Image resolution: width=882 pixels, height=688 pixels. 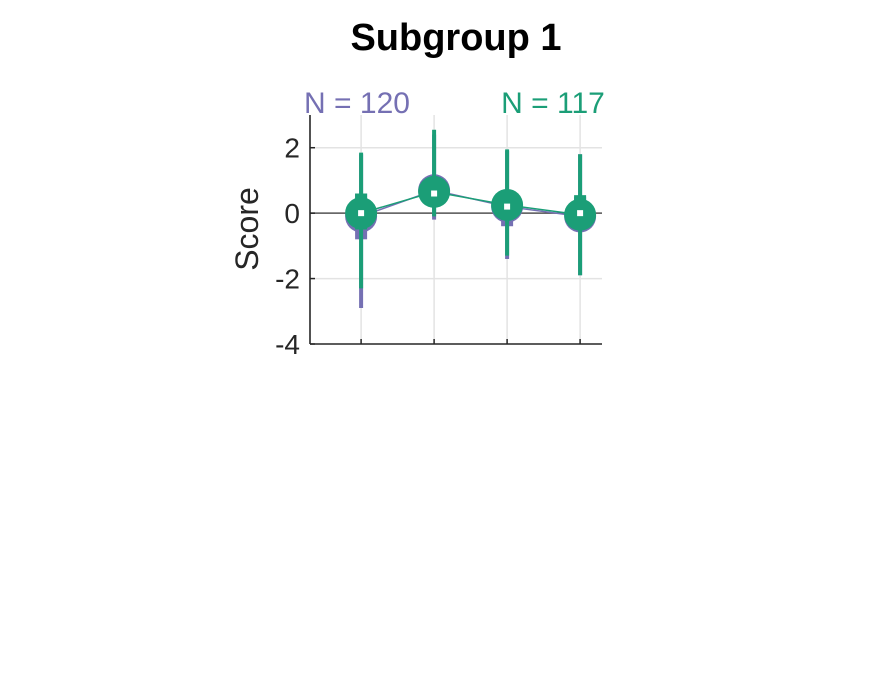 What do you see at coordinates (357, 103) in the screenshot?
I see `series-1-count-label: N = 120` at bounding box center [357, 103].